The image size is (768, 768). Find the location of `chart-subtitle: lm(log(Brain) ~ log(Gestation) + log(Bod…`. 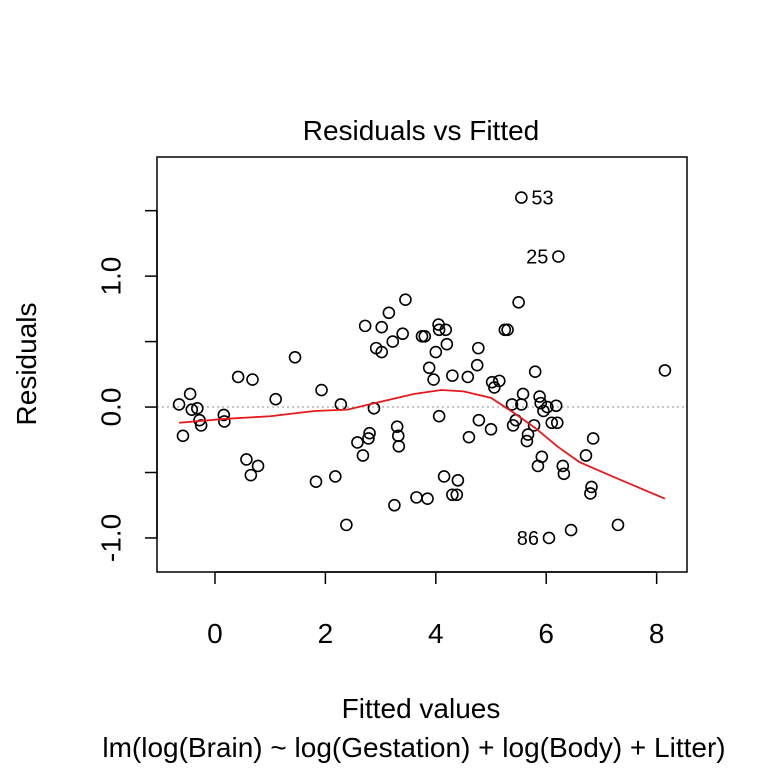

chart-subtitle: lm(log(Brain) ~ log(Gestation) + log(Bod… is located at coordinates (413, 747).